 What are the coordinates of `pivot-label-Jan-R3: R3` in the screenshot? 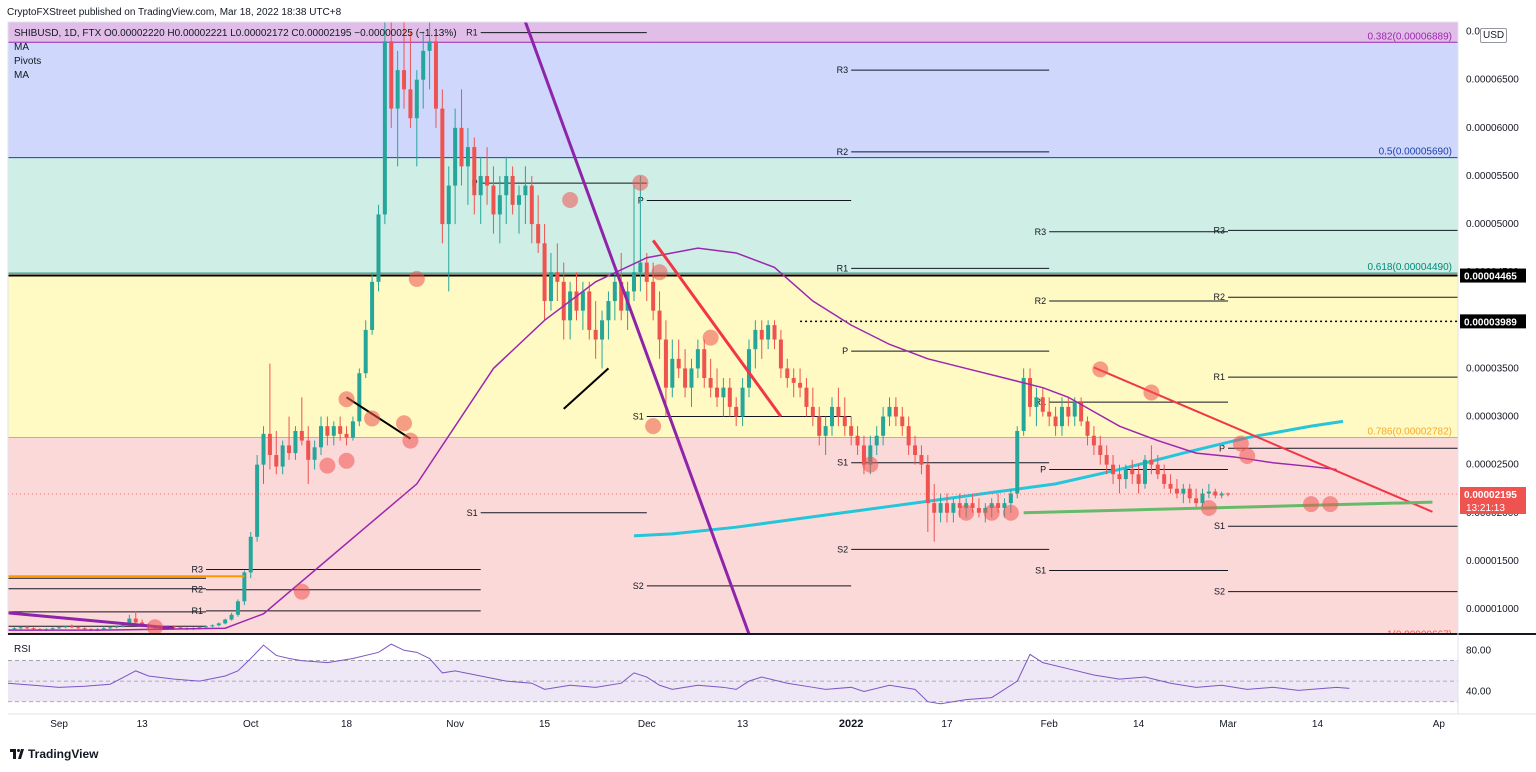 It's located at (1041, 232).